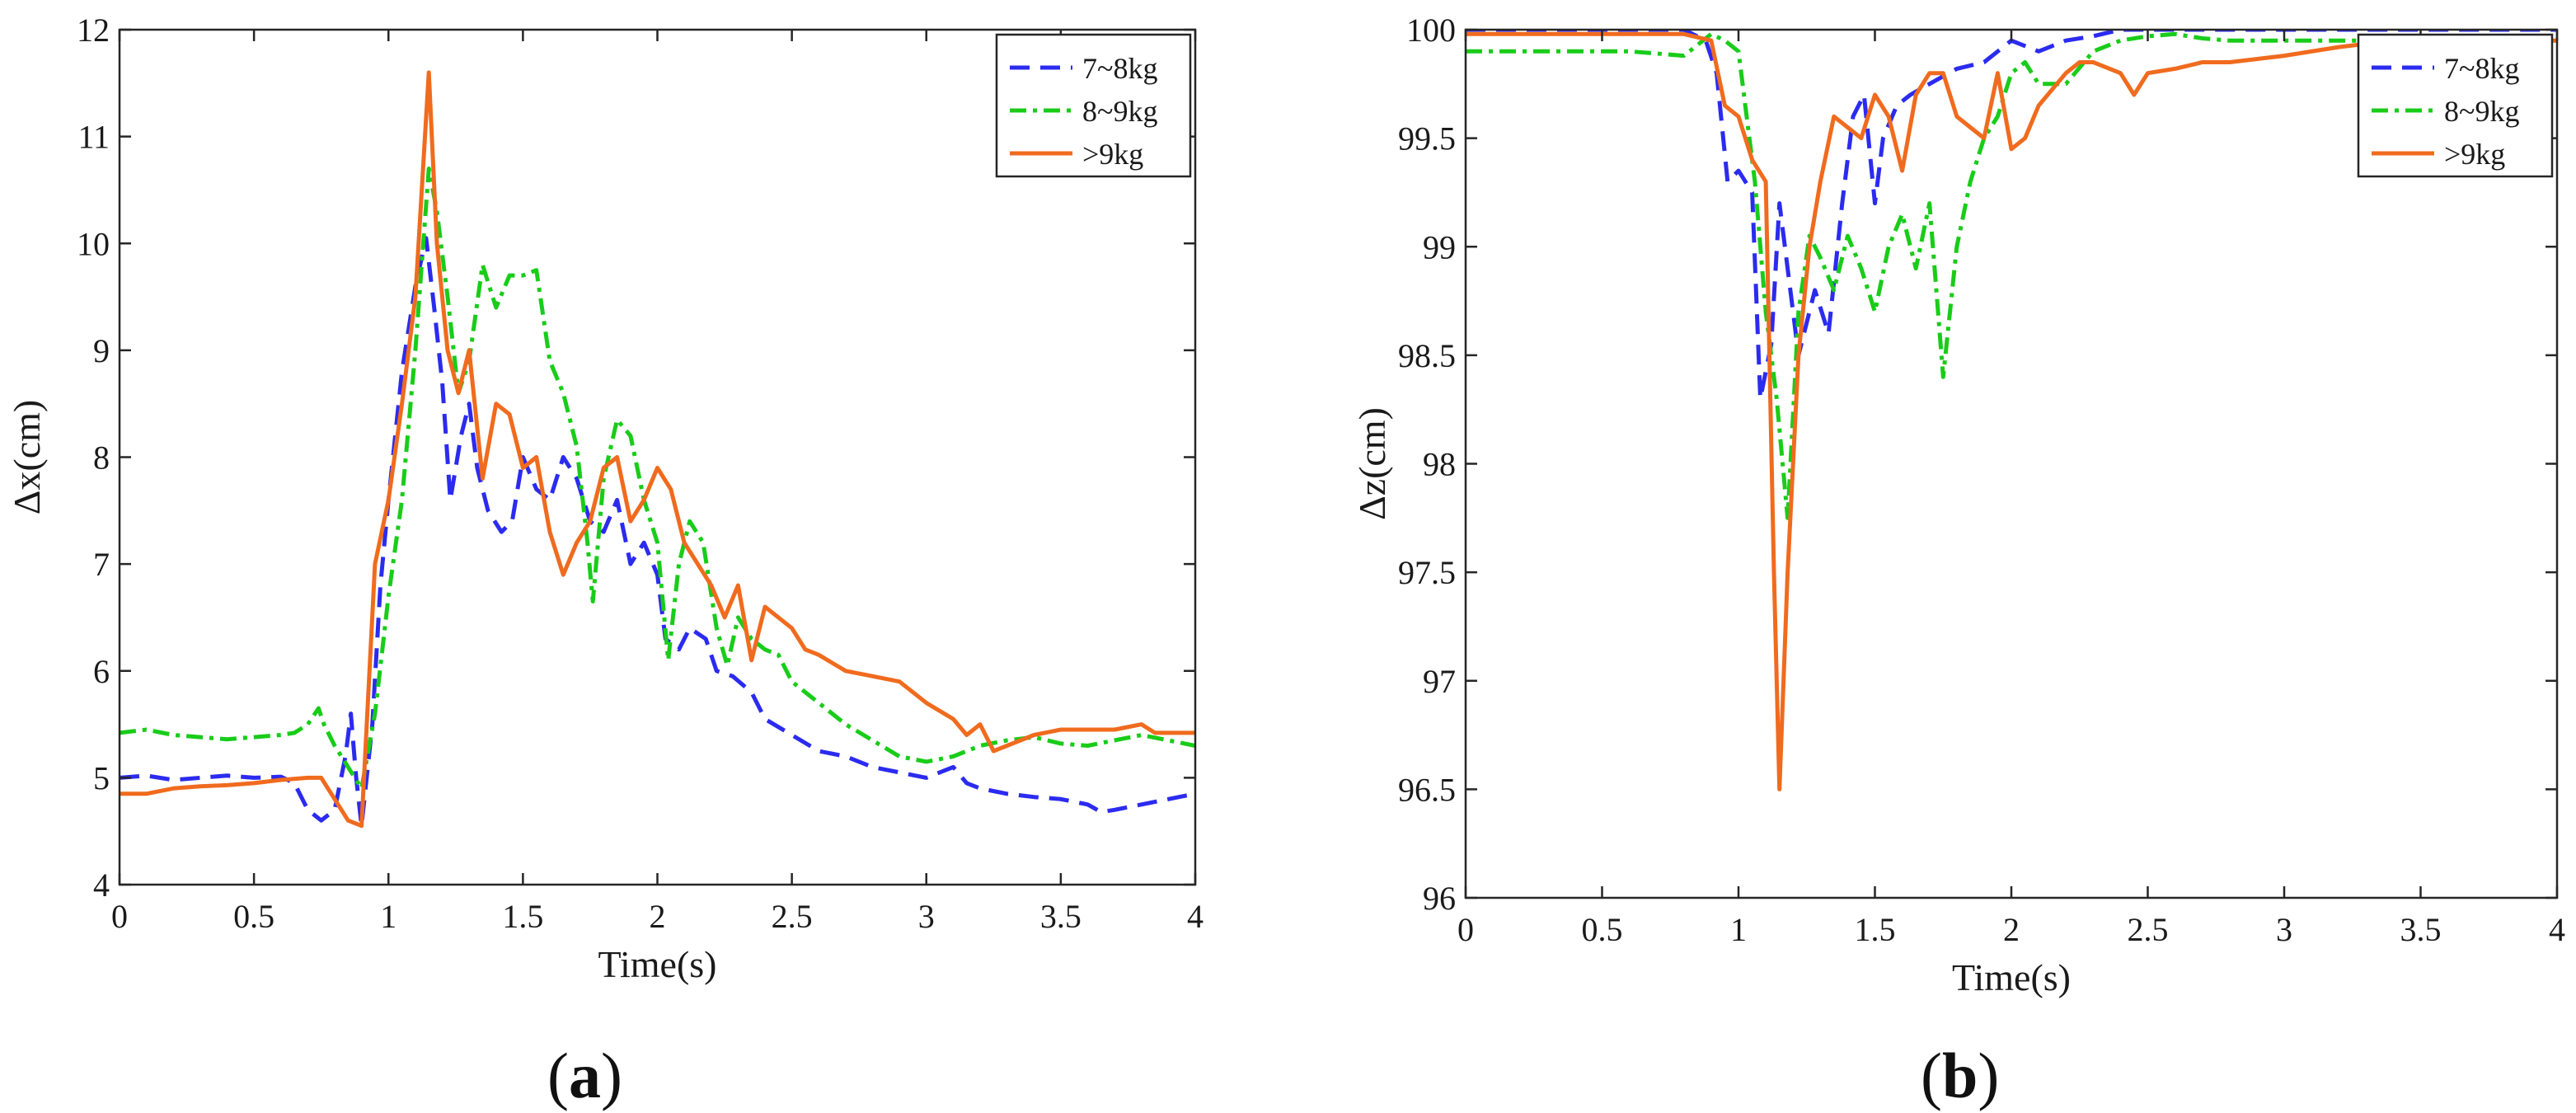 The image size is (2576, 1113). I want to click on y-tick-label: 5, so click(102, 777).